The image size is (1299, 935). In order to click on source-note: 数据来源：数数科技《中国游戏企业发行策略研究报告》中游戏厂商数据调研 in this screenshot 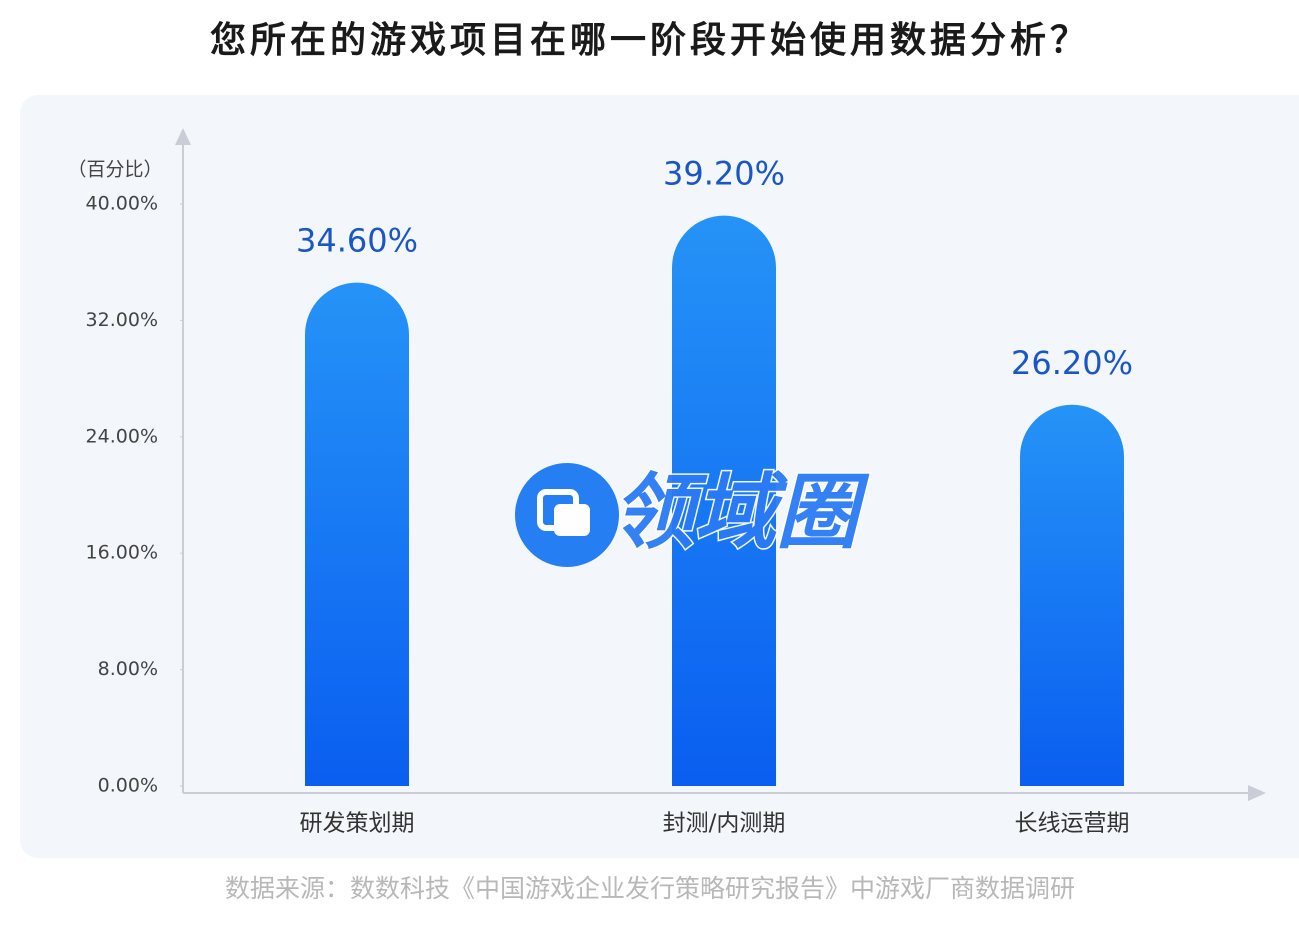, I will do `click(650, 888)`.